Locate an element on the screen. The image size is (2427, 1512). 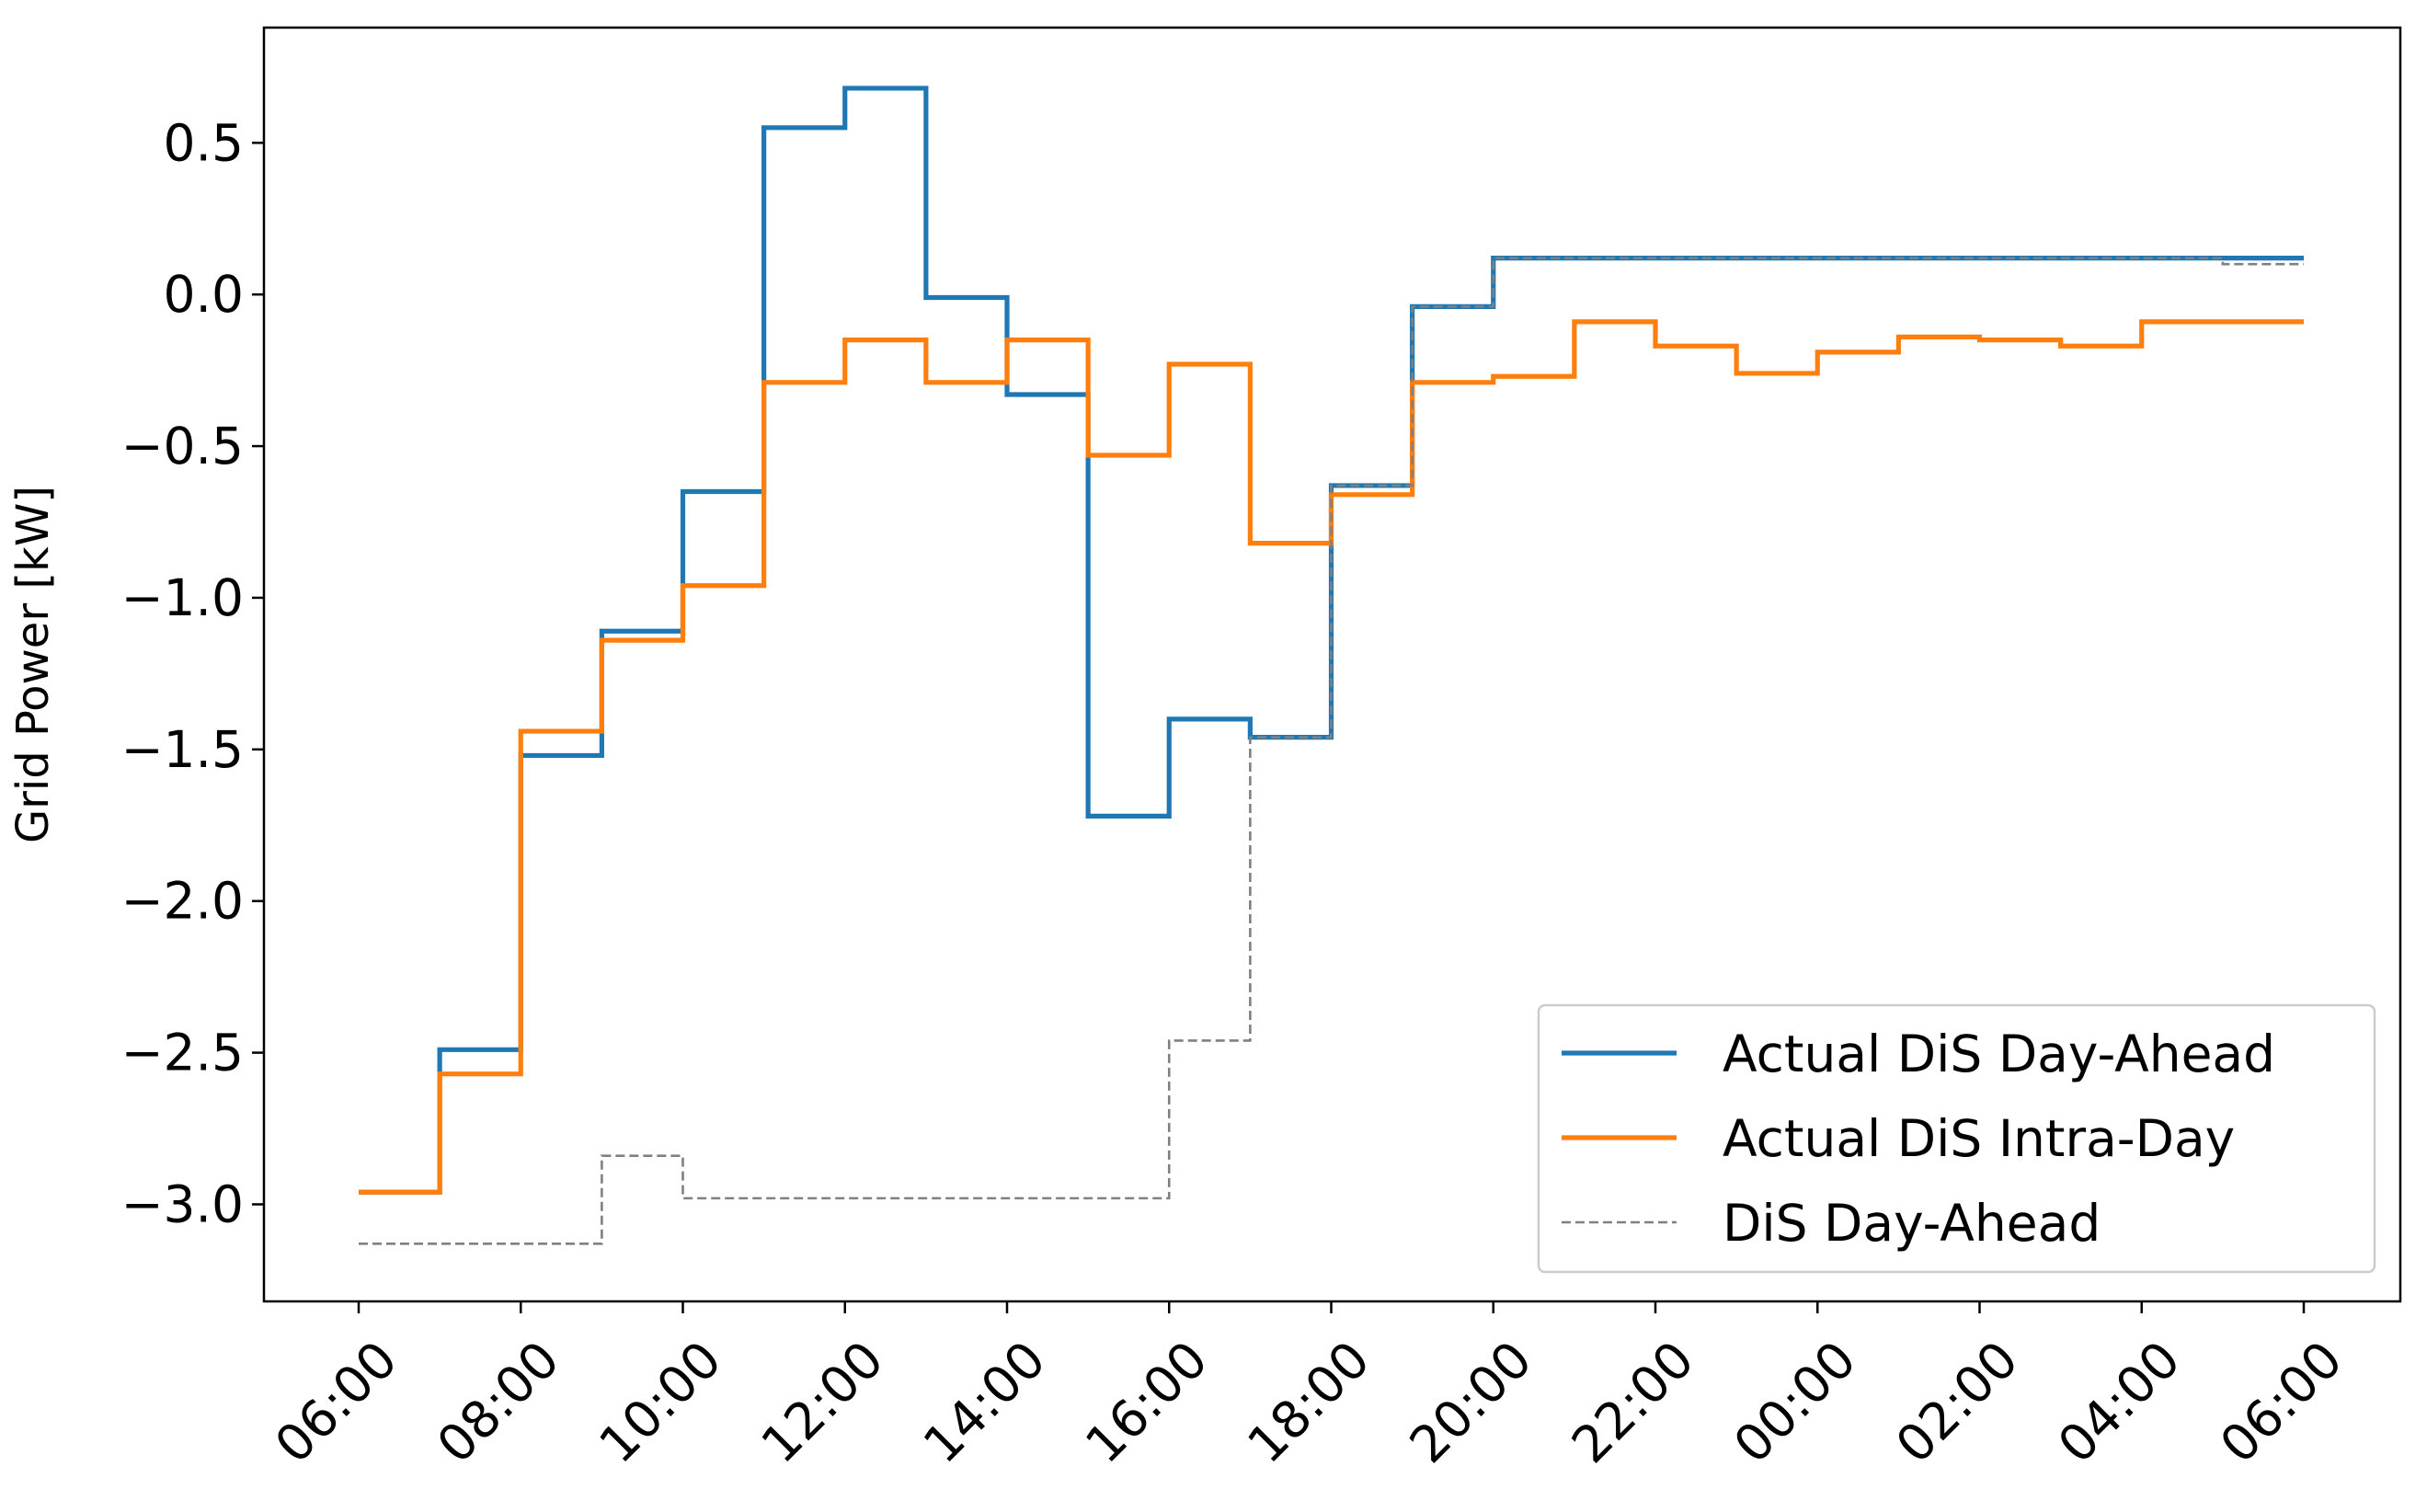
legend-entry-label: Actual DiS Intra-Day is located at coordinates (1979, 1138).